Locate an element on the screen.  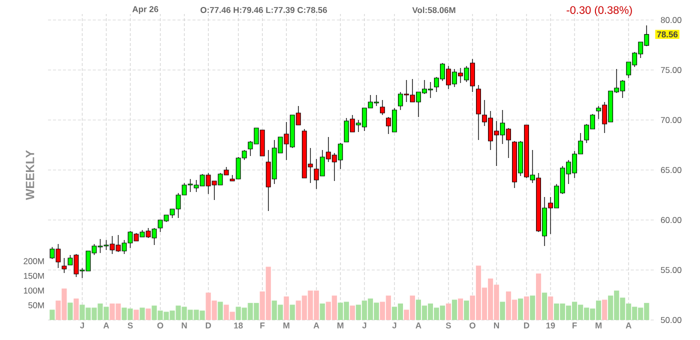
text: Apr 26 is located at coordinates (145, 10).